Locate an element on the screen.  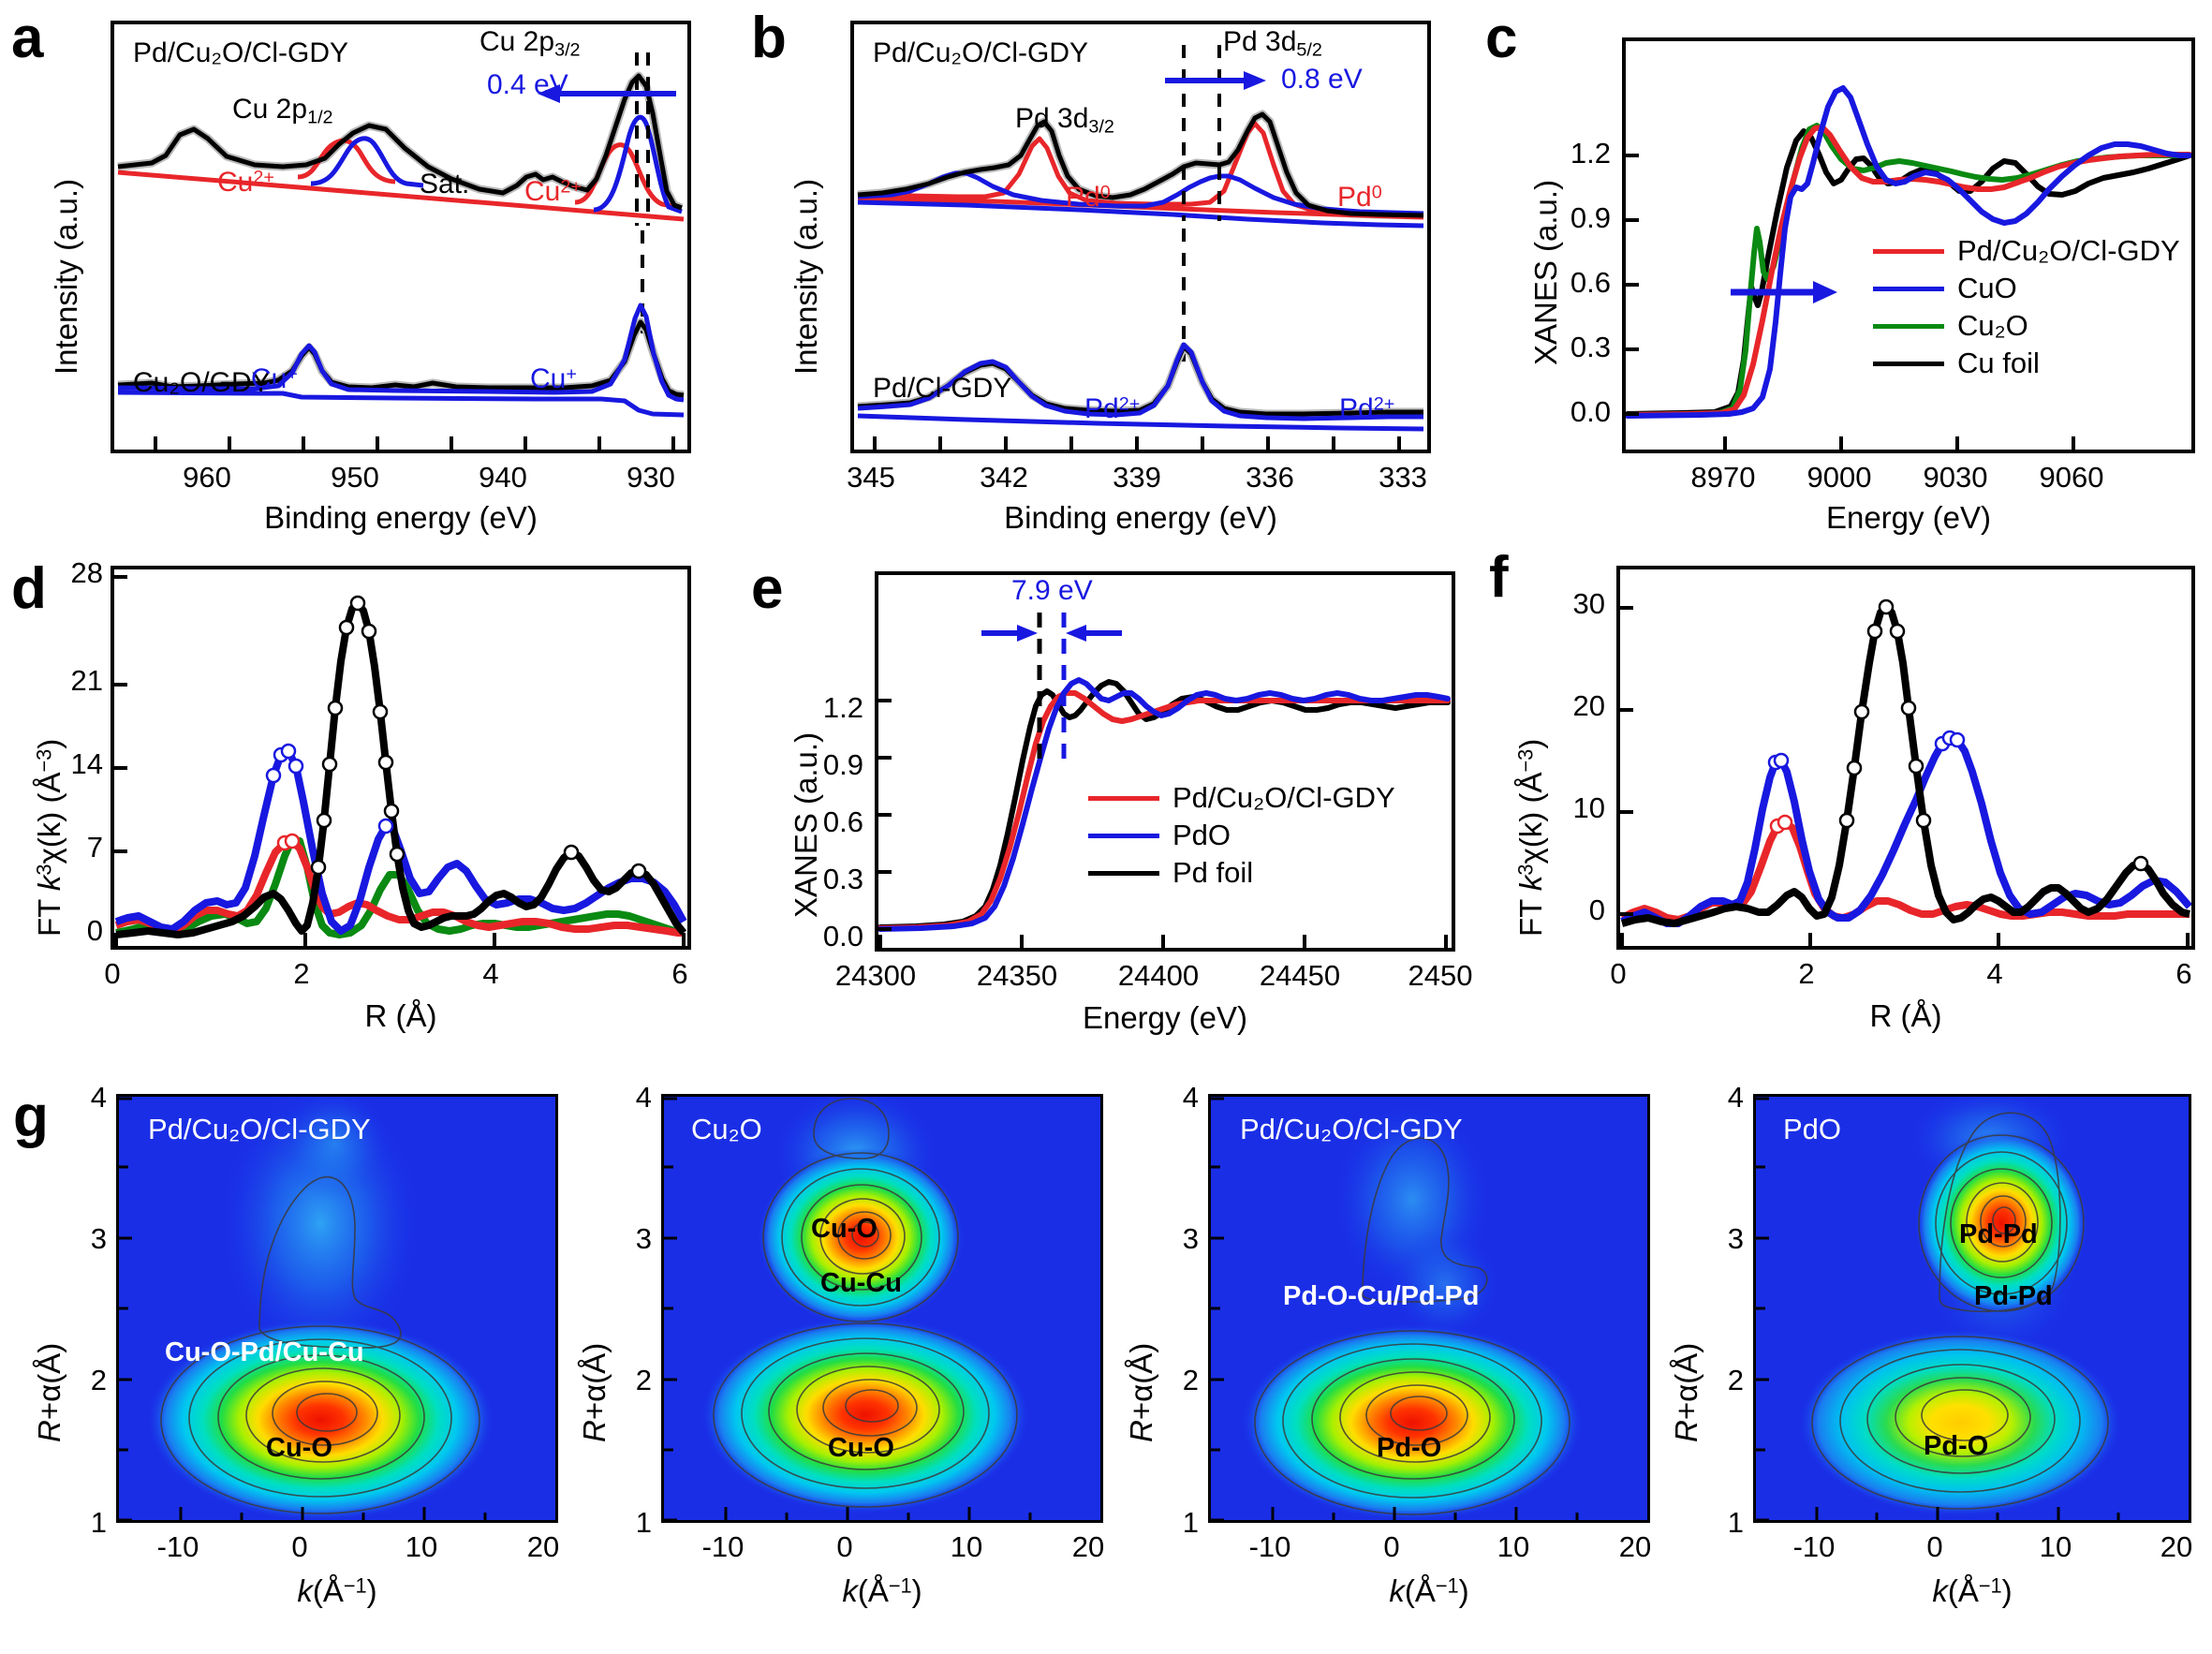
panel-g-map2-ytick-1: 2 is located at coordinates (1190, 1380).